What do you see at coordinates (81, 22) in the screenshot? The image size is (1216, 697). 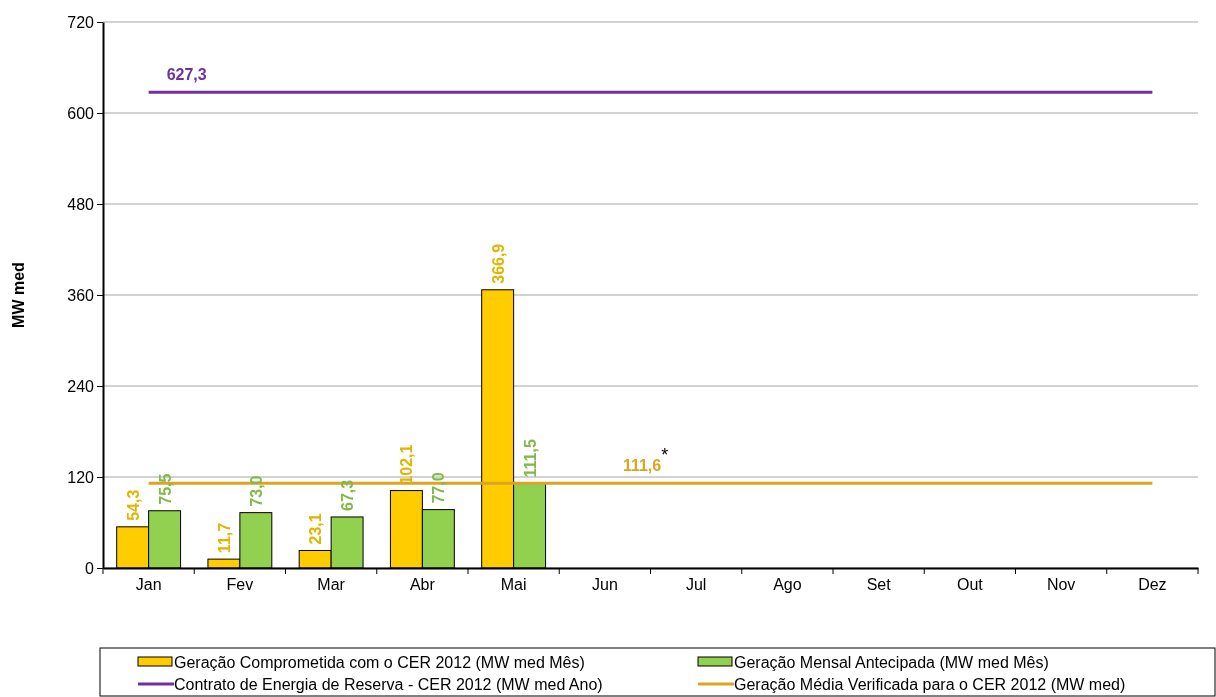 I see `y-tick-label: 720` at bounding box center [81, 22].